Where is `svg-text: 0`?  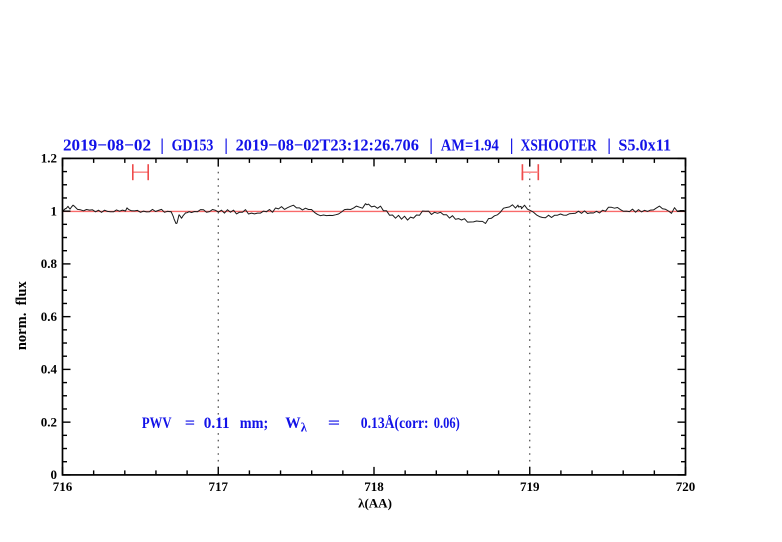 svg-text: 0 is located at coordinates (54, 474).